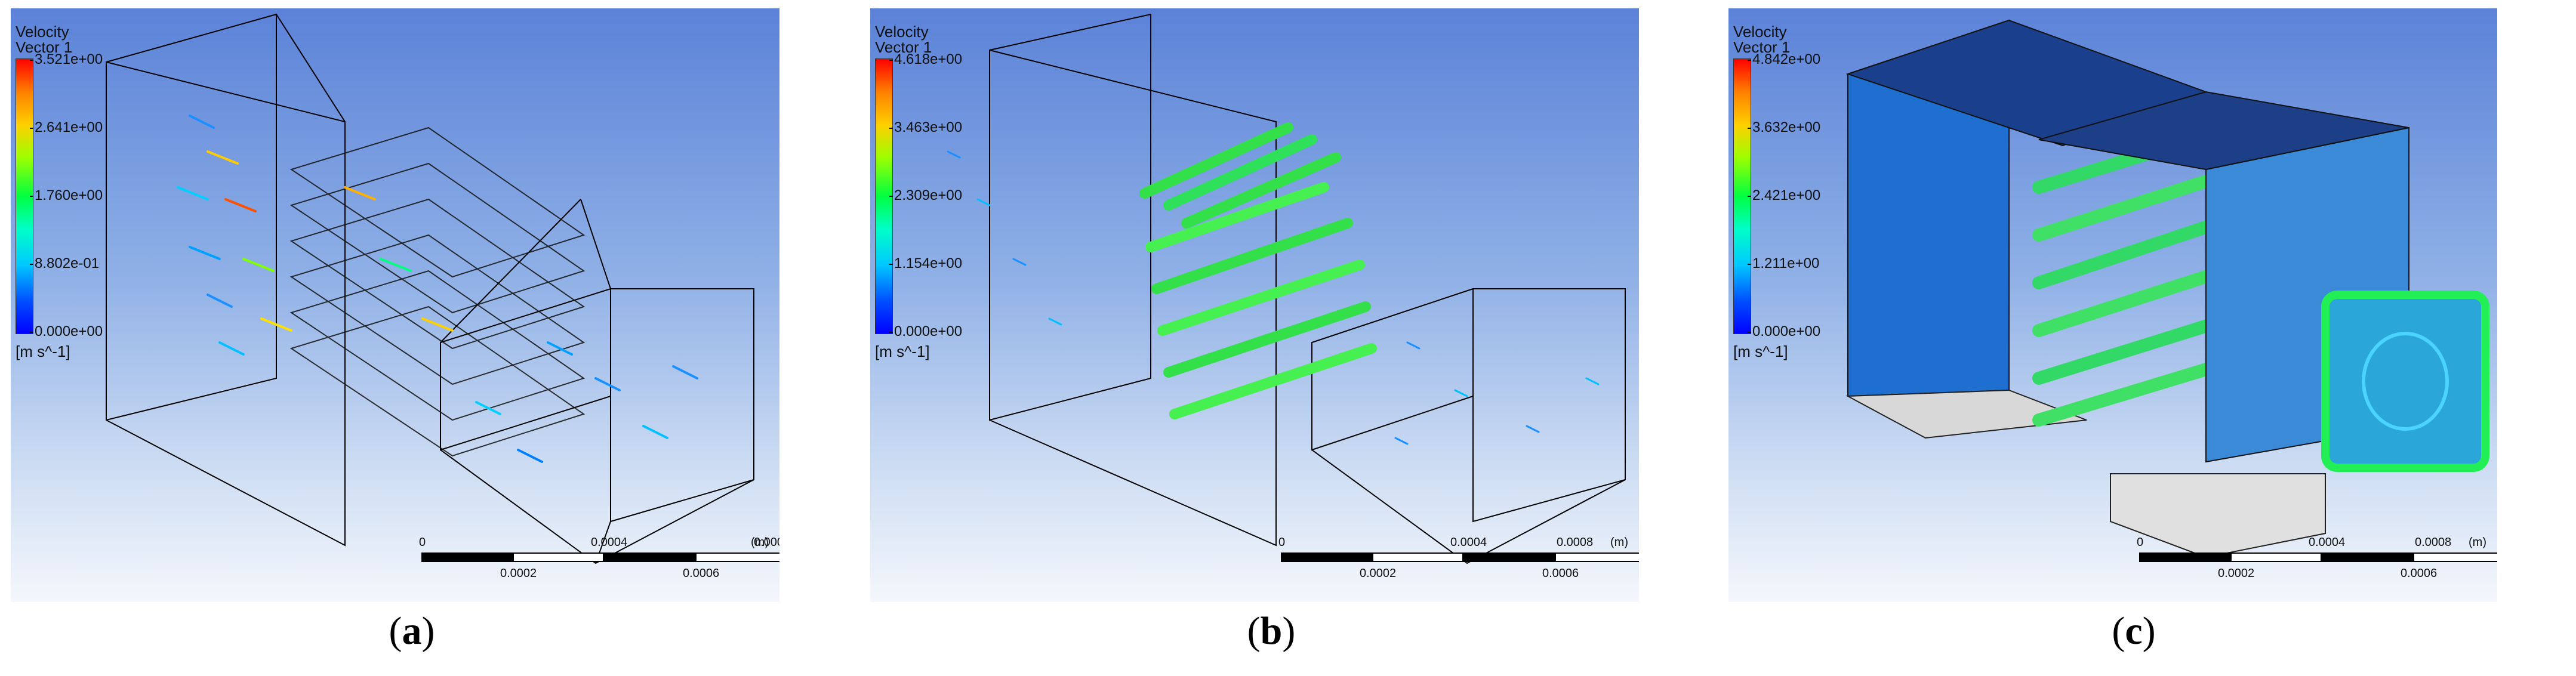 The height and width of the screenshot is (676, 2576). Describe the element at coordinates (412, 631) in the screenshot. I see `caption-a: (a)` at that location.